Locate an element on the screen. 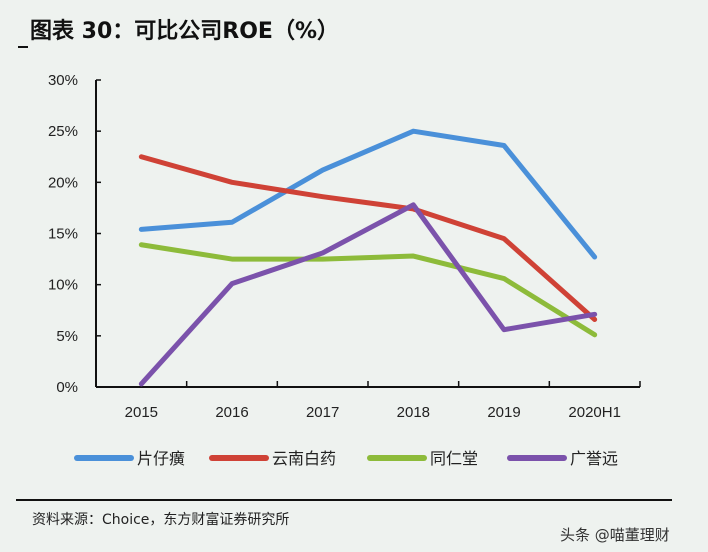 The height and width of the screenshot is (552, 708). source-note: 资料来源：Choice，东方财富证券研究所 is located at coordinates (160, 519).